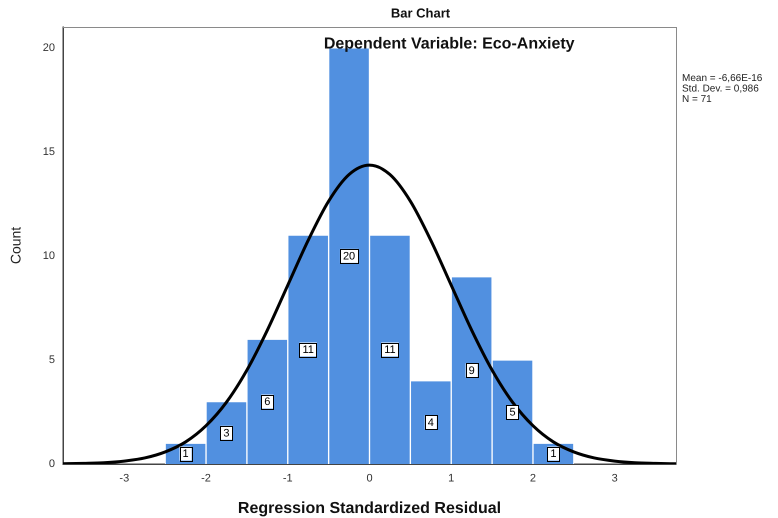 This screenshot has height=518, width=778. What do you see at coordinates (48, 256) in the screenshot?
I see `y-tick-label: 10` at bounding box center [48, 256].